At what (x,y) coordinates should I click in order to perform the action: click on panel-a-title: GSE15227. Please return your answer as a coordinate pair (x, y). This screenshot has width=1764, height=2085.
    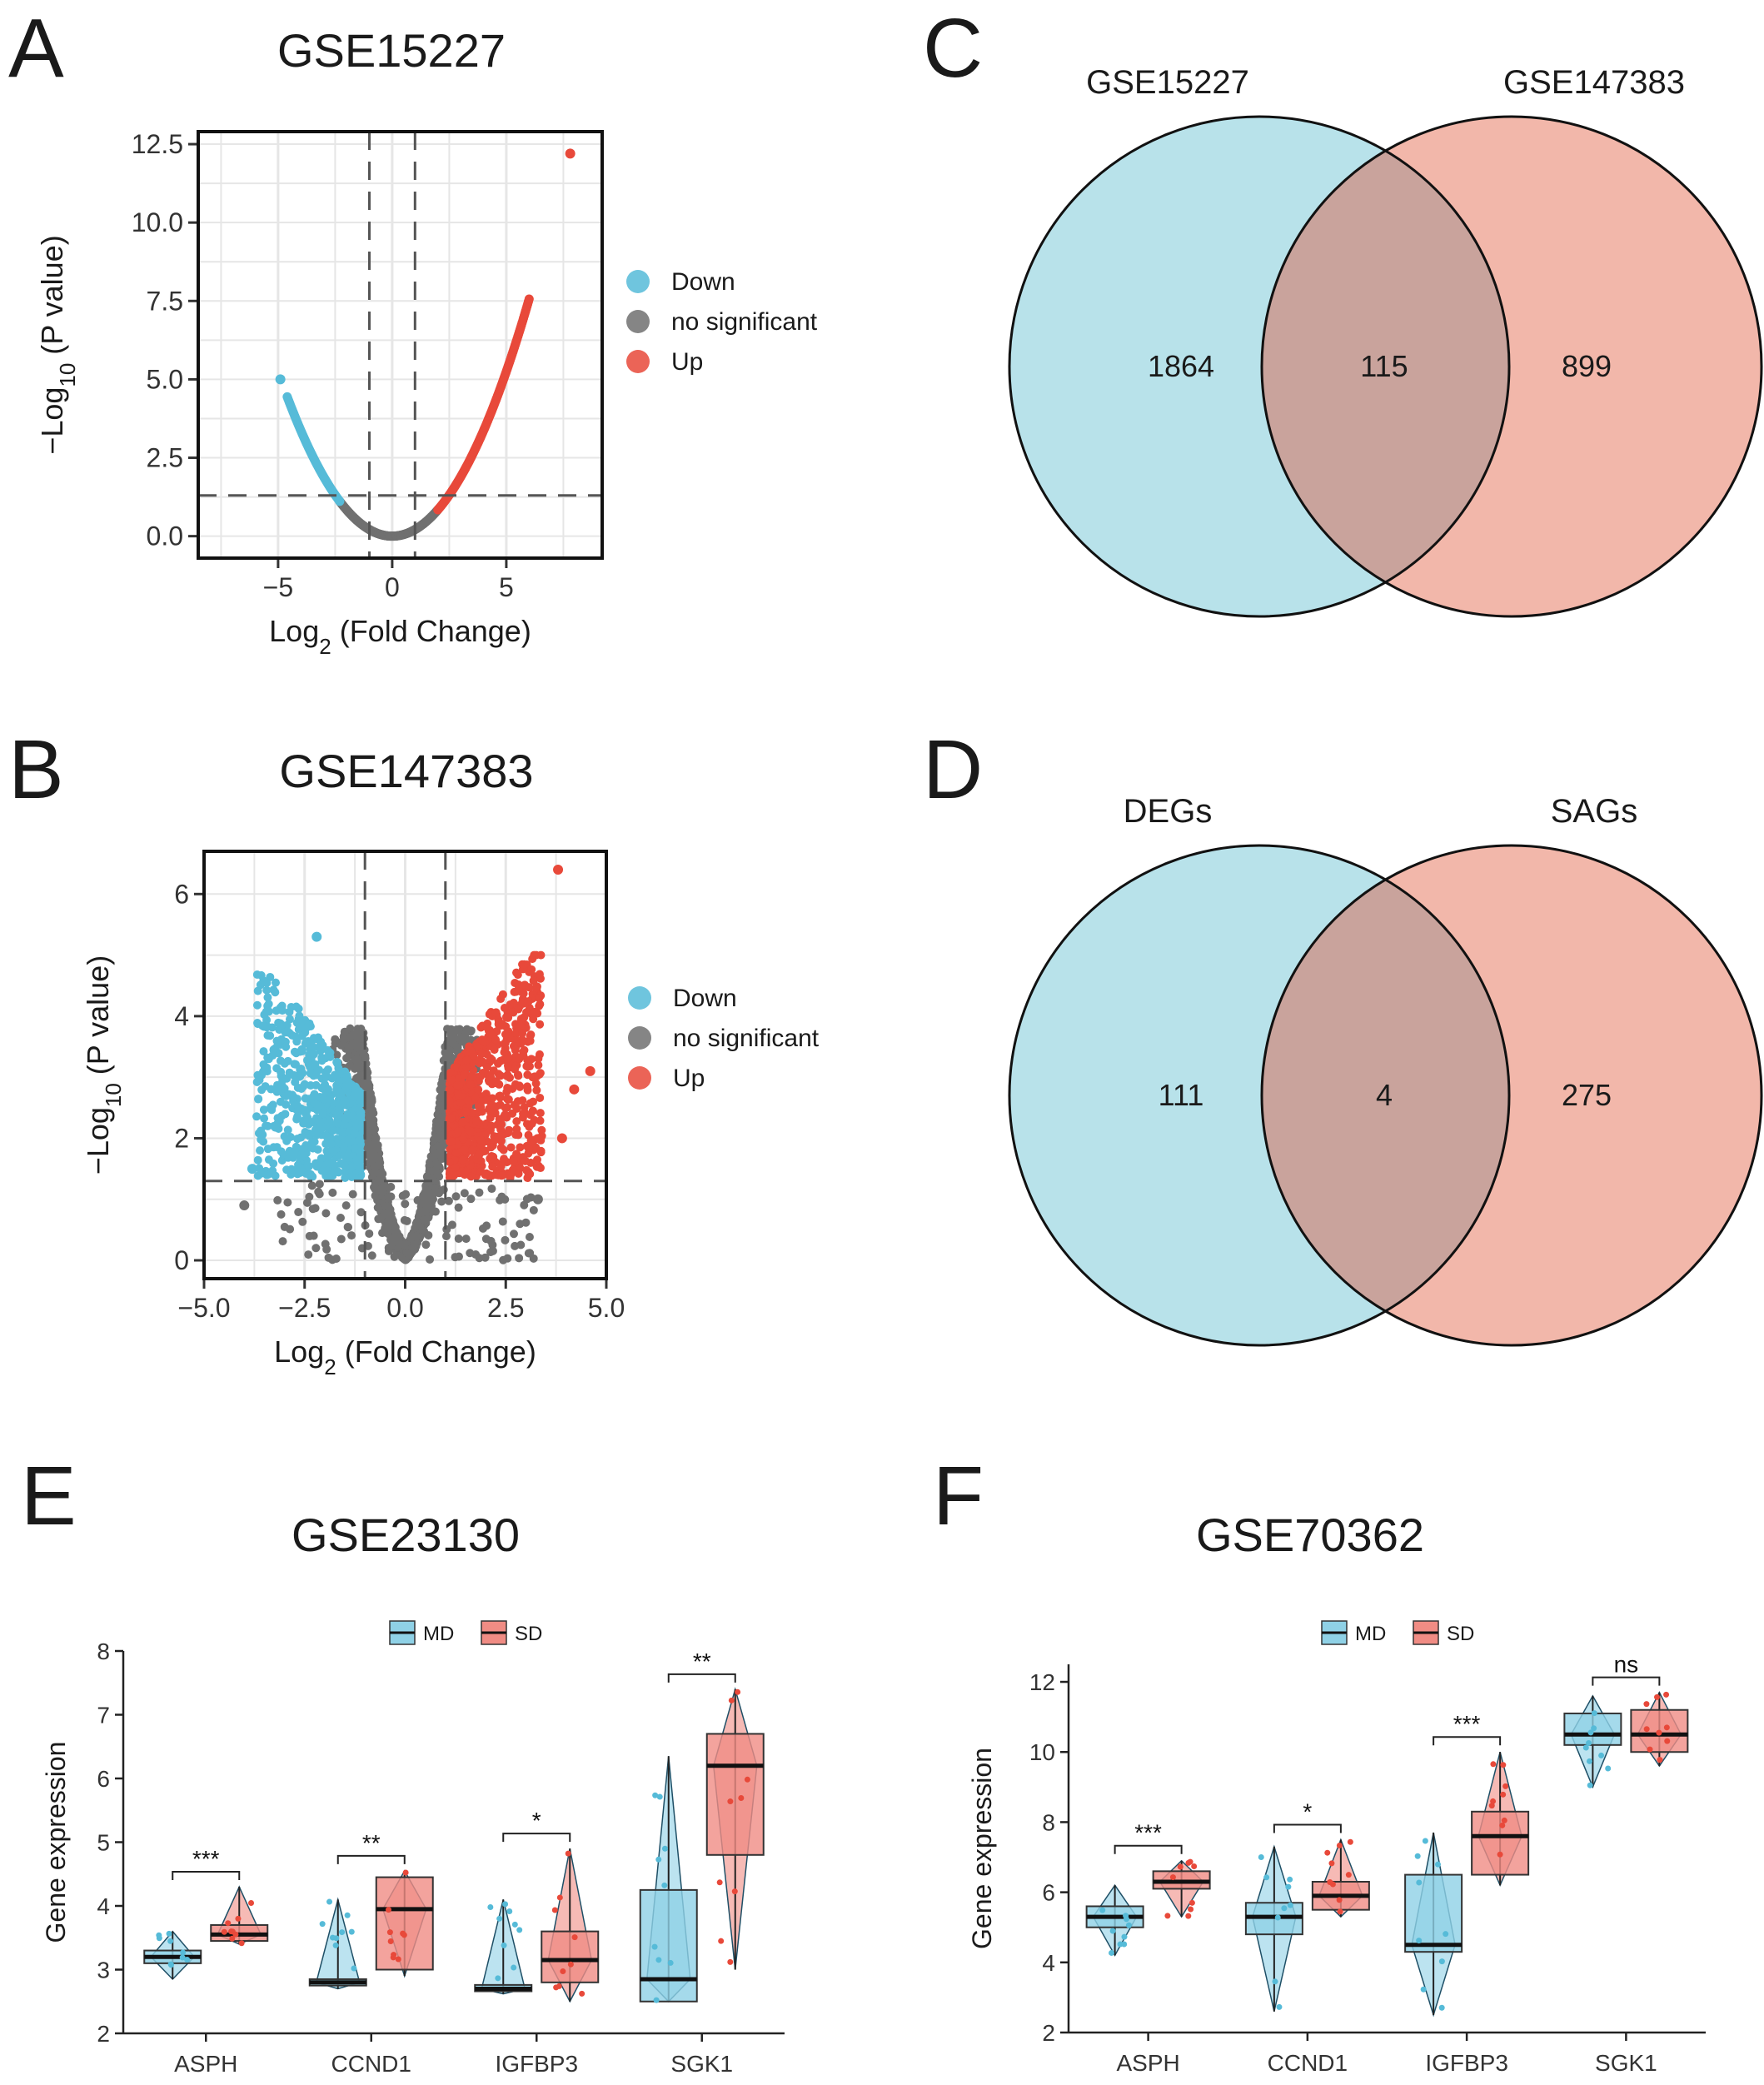
    Looking at the image, I should click on (391, 51).